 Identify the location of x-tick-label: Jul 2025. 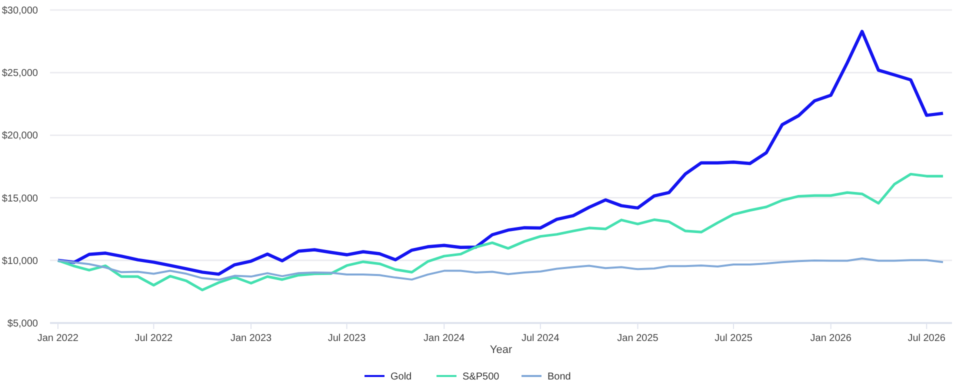
(733, 338).